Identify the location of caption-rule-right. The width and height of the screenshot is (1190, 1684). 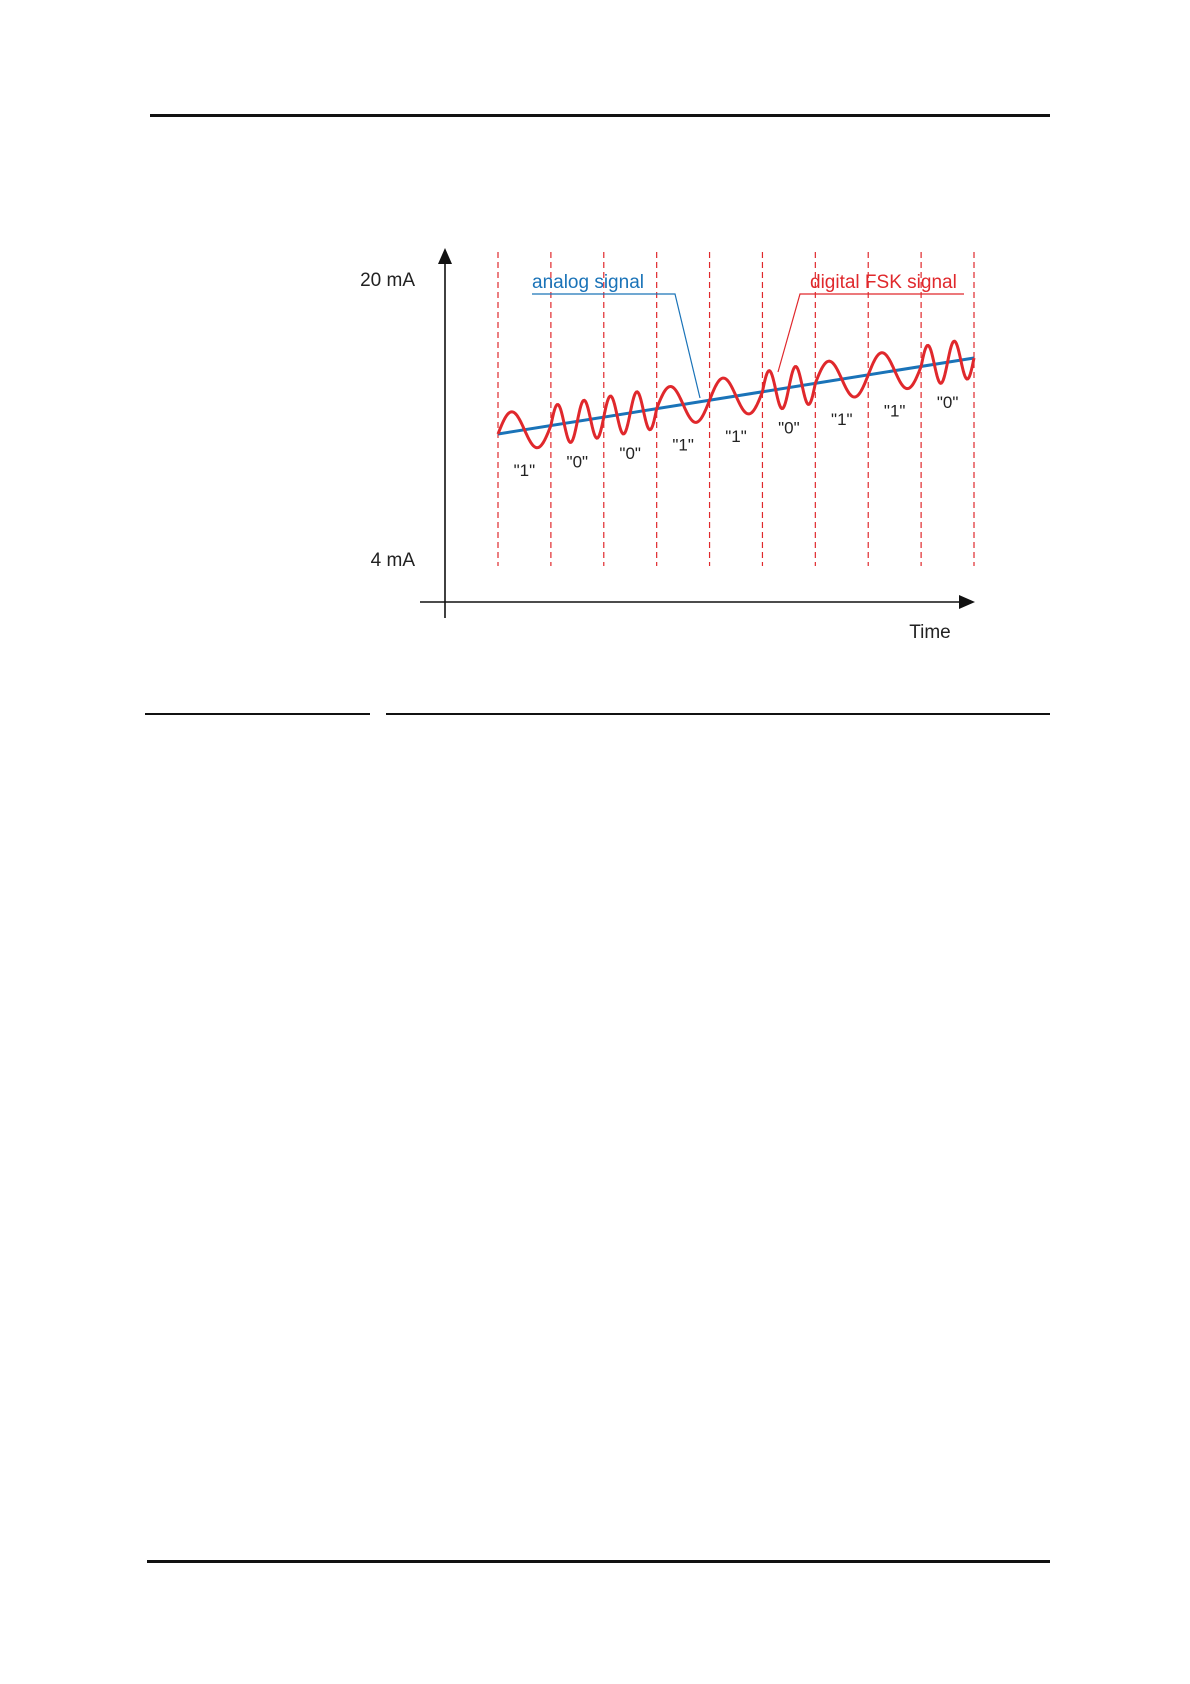
(718, 714).